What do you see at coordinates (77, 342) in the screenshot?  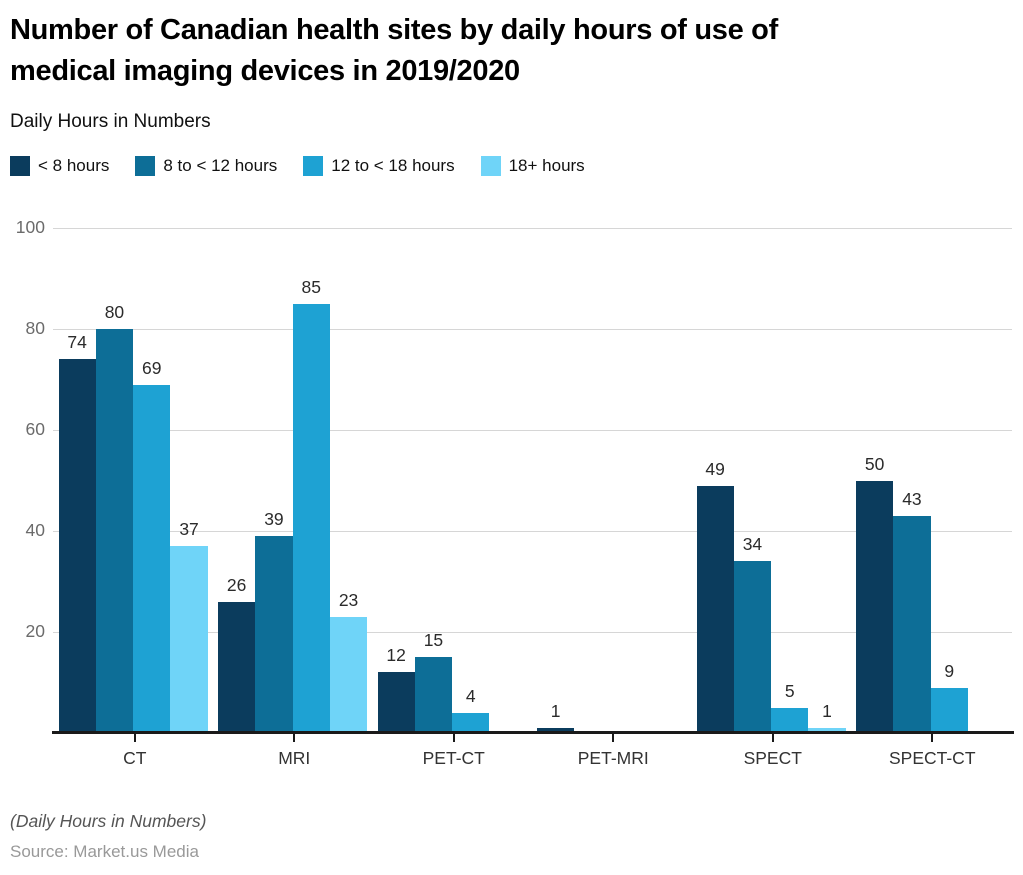 I see `bar-value-label: 74` at bounding box center [77, 342].